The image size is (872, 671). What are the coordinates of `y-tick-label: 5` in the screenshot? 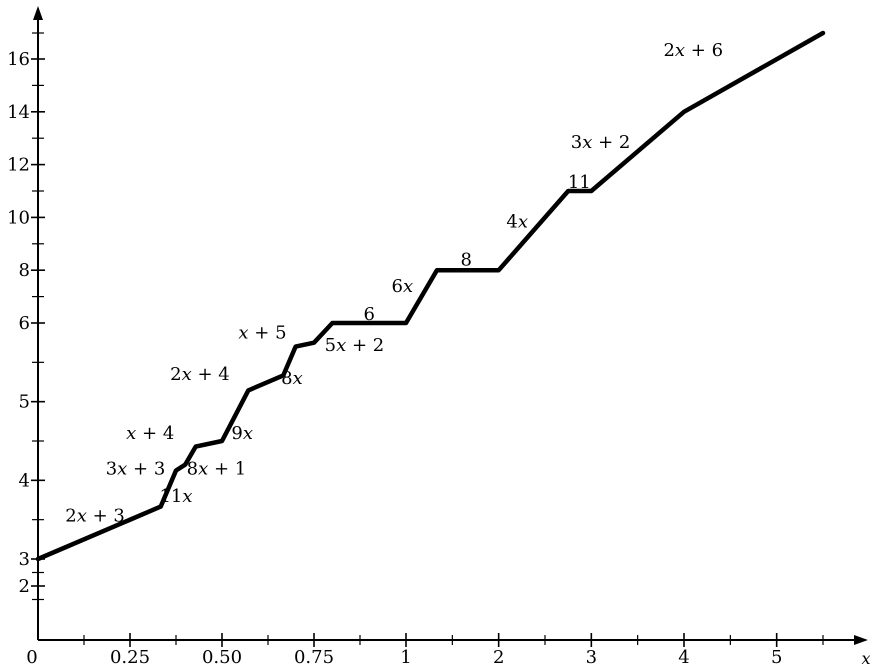 It's located at (24, 402).